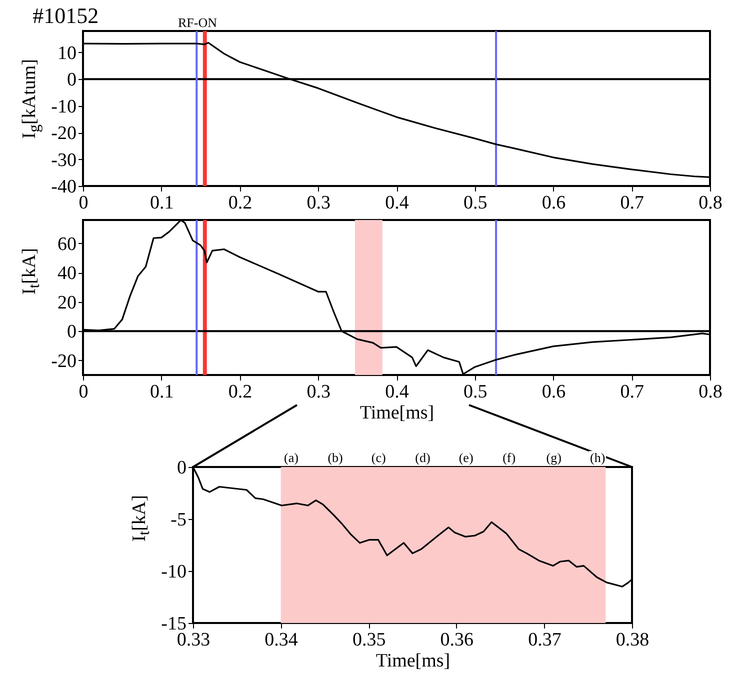 The image size is (739, 678). Describe the element at coordinates (65, 15) in the screenshot. I see `chart-title: #10152` at that location.